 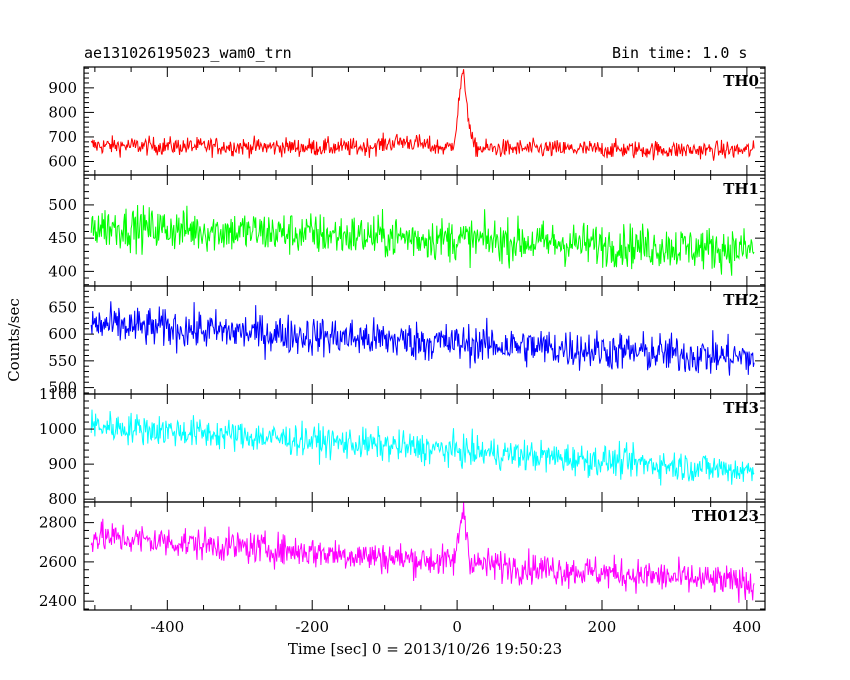 What do you see at coordinates (680, 53) in the screenshot?
I see `bin-time-label: Bin time: 1.0 s` at bounding box center [680, 53].